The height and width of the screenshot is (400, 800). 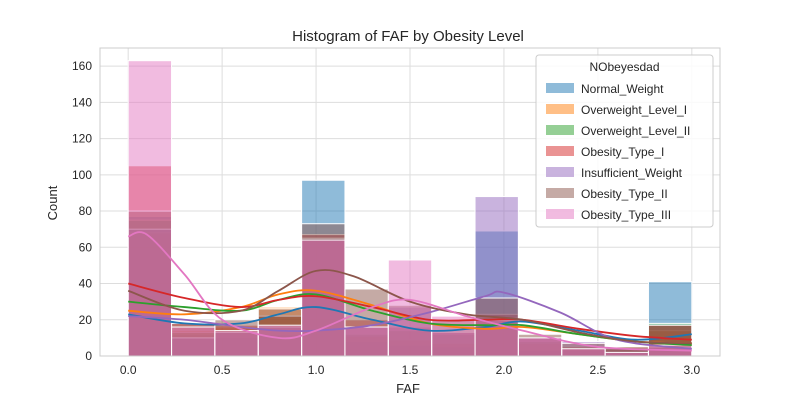 I want to click on legend-entry: Obesity_Type_II, so click(x=624, y=194).